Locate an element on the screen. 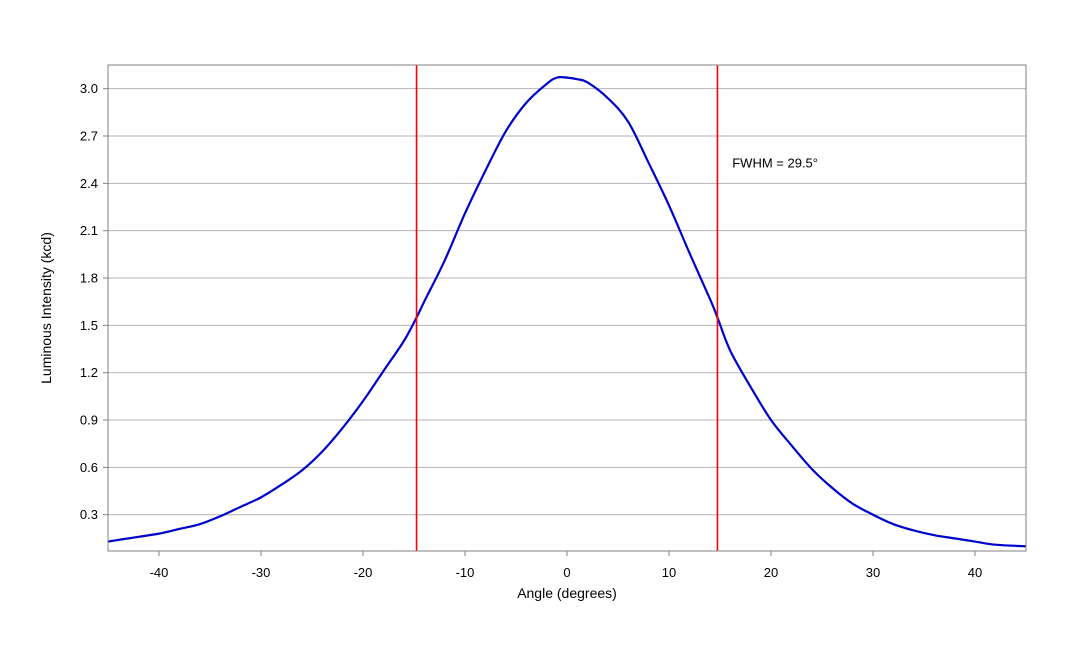 The width and height of the screenshot is (1080, 648). x-axis-title: Angle (degrees) is located at coordinates (567, 593).